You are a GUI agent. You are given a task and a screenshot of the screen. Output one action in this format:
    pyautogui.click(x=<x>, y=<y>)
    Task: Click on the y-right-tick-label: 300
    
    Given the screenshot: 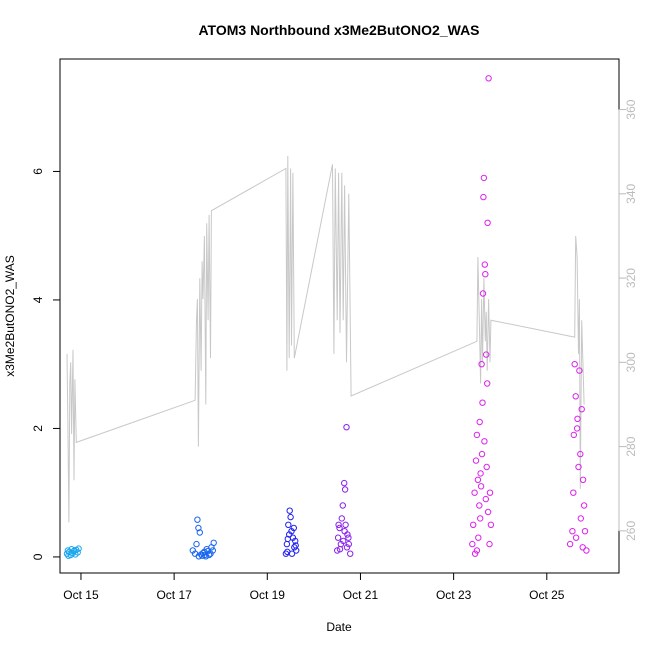 What is the action you would take?
    pyautogui.click(x=631, y=362)
    